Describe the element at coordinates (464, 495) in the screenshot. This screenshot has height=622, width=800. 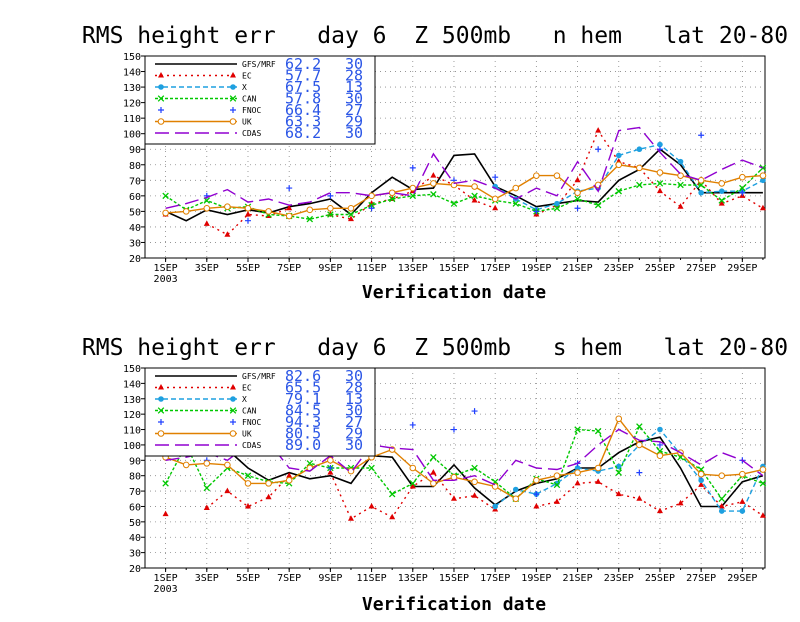
I see `series-ec` at that location.